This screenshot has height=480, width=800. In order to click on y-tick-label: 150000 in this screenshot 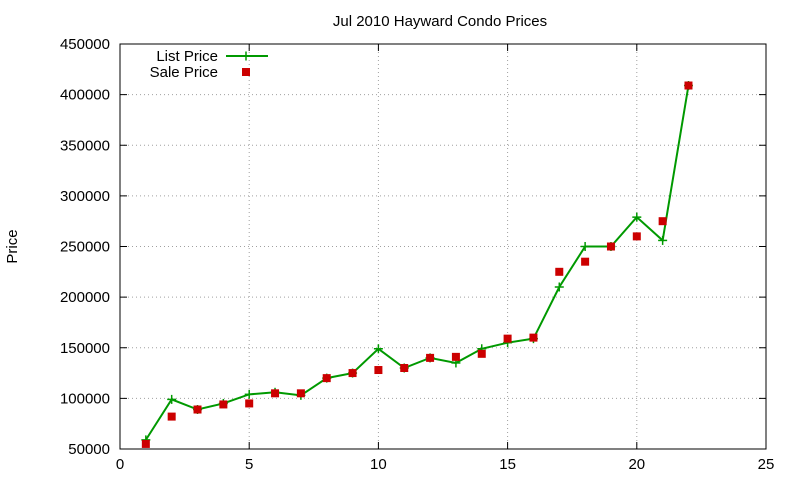, I will do `click(85, 348)`.